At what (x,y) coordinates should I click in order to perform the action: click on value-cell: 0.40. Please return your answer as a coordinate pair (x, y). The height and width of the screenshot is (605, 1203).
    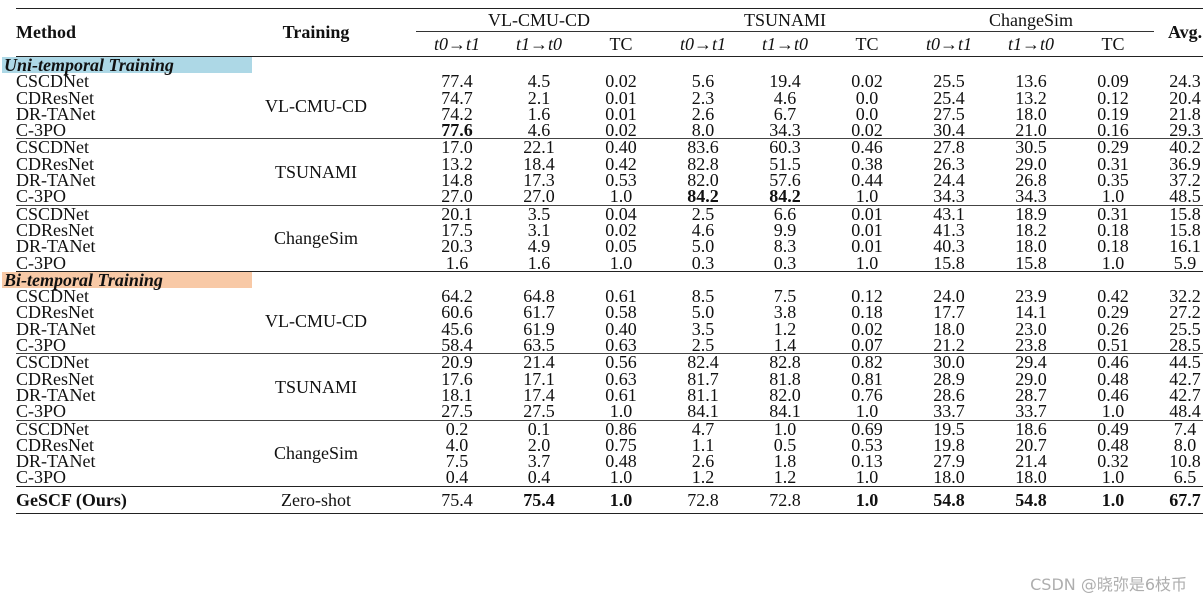
    Looking at the image, I should click on (621, 328).